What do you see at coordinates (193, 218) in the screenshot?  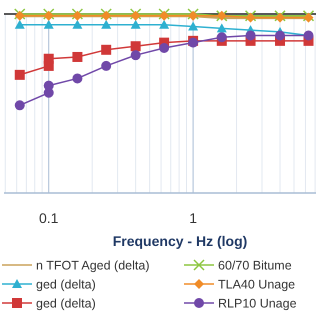 I see `x-tick-label: 1` at bounding box center [193, 218].